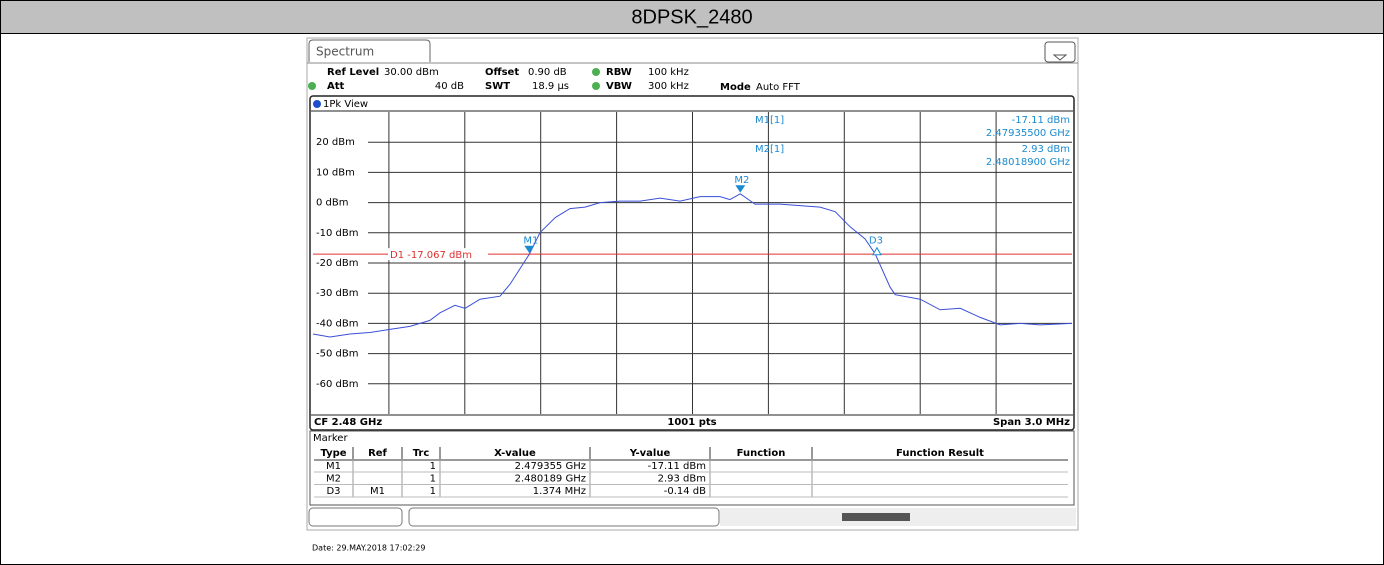 This screenshot has height=565, width=1384. I want to click on setting-value: 40 dB, so click(449, 86).